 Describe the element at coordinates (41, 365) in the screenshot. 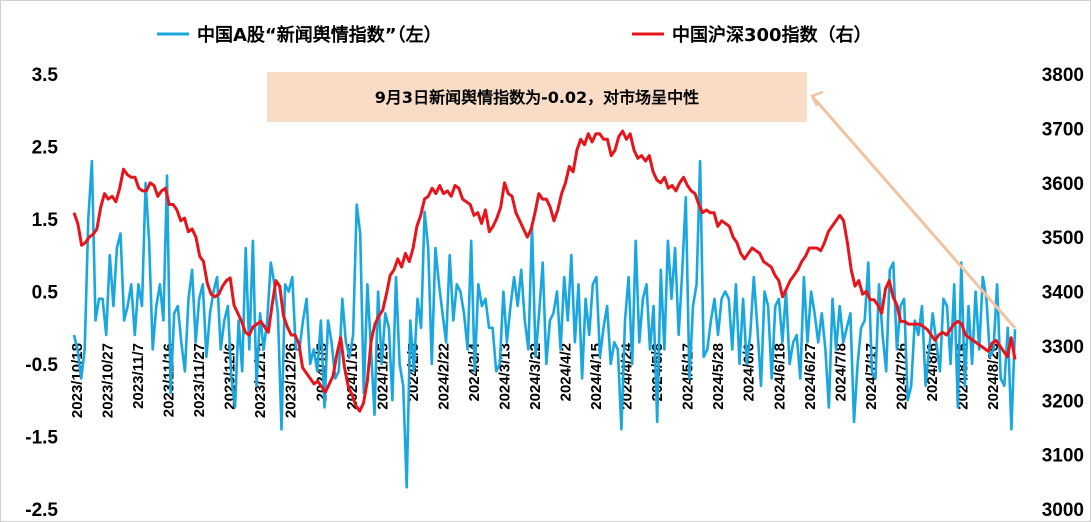

I see `y-left-tick-label: -0.5` at that location.